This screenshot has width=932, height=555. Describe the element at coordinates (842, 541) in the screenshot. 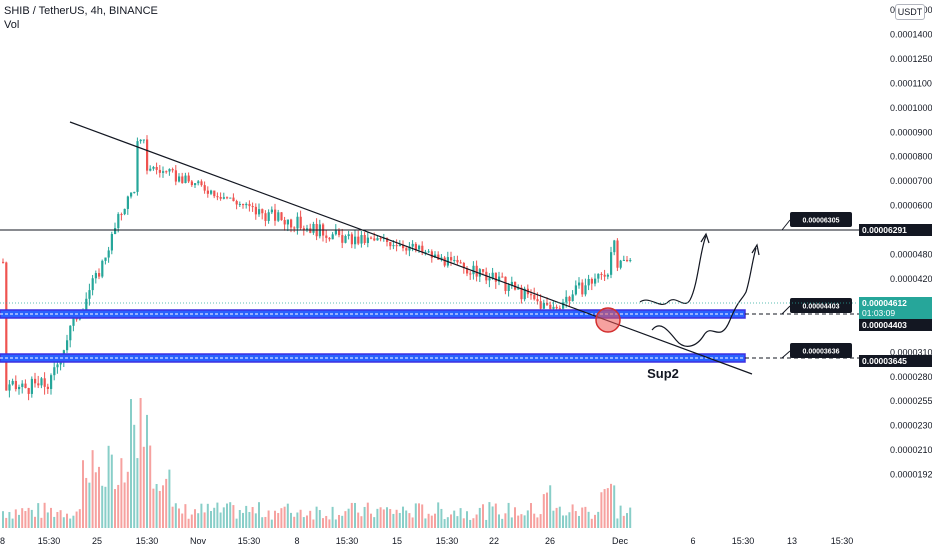

I see `x-tick-label: 15:30` at that location.